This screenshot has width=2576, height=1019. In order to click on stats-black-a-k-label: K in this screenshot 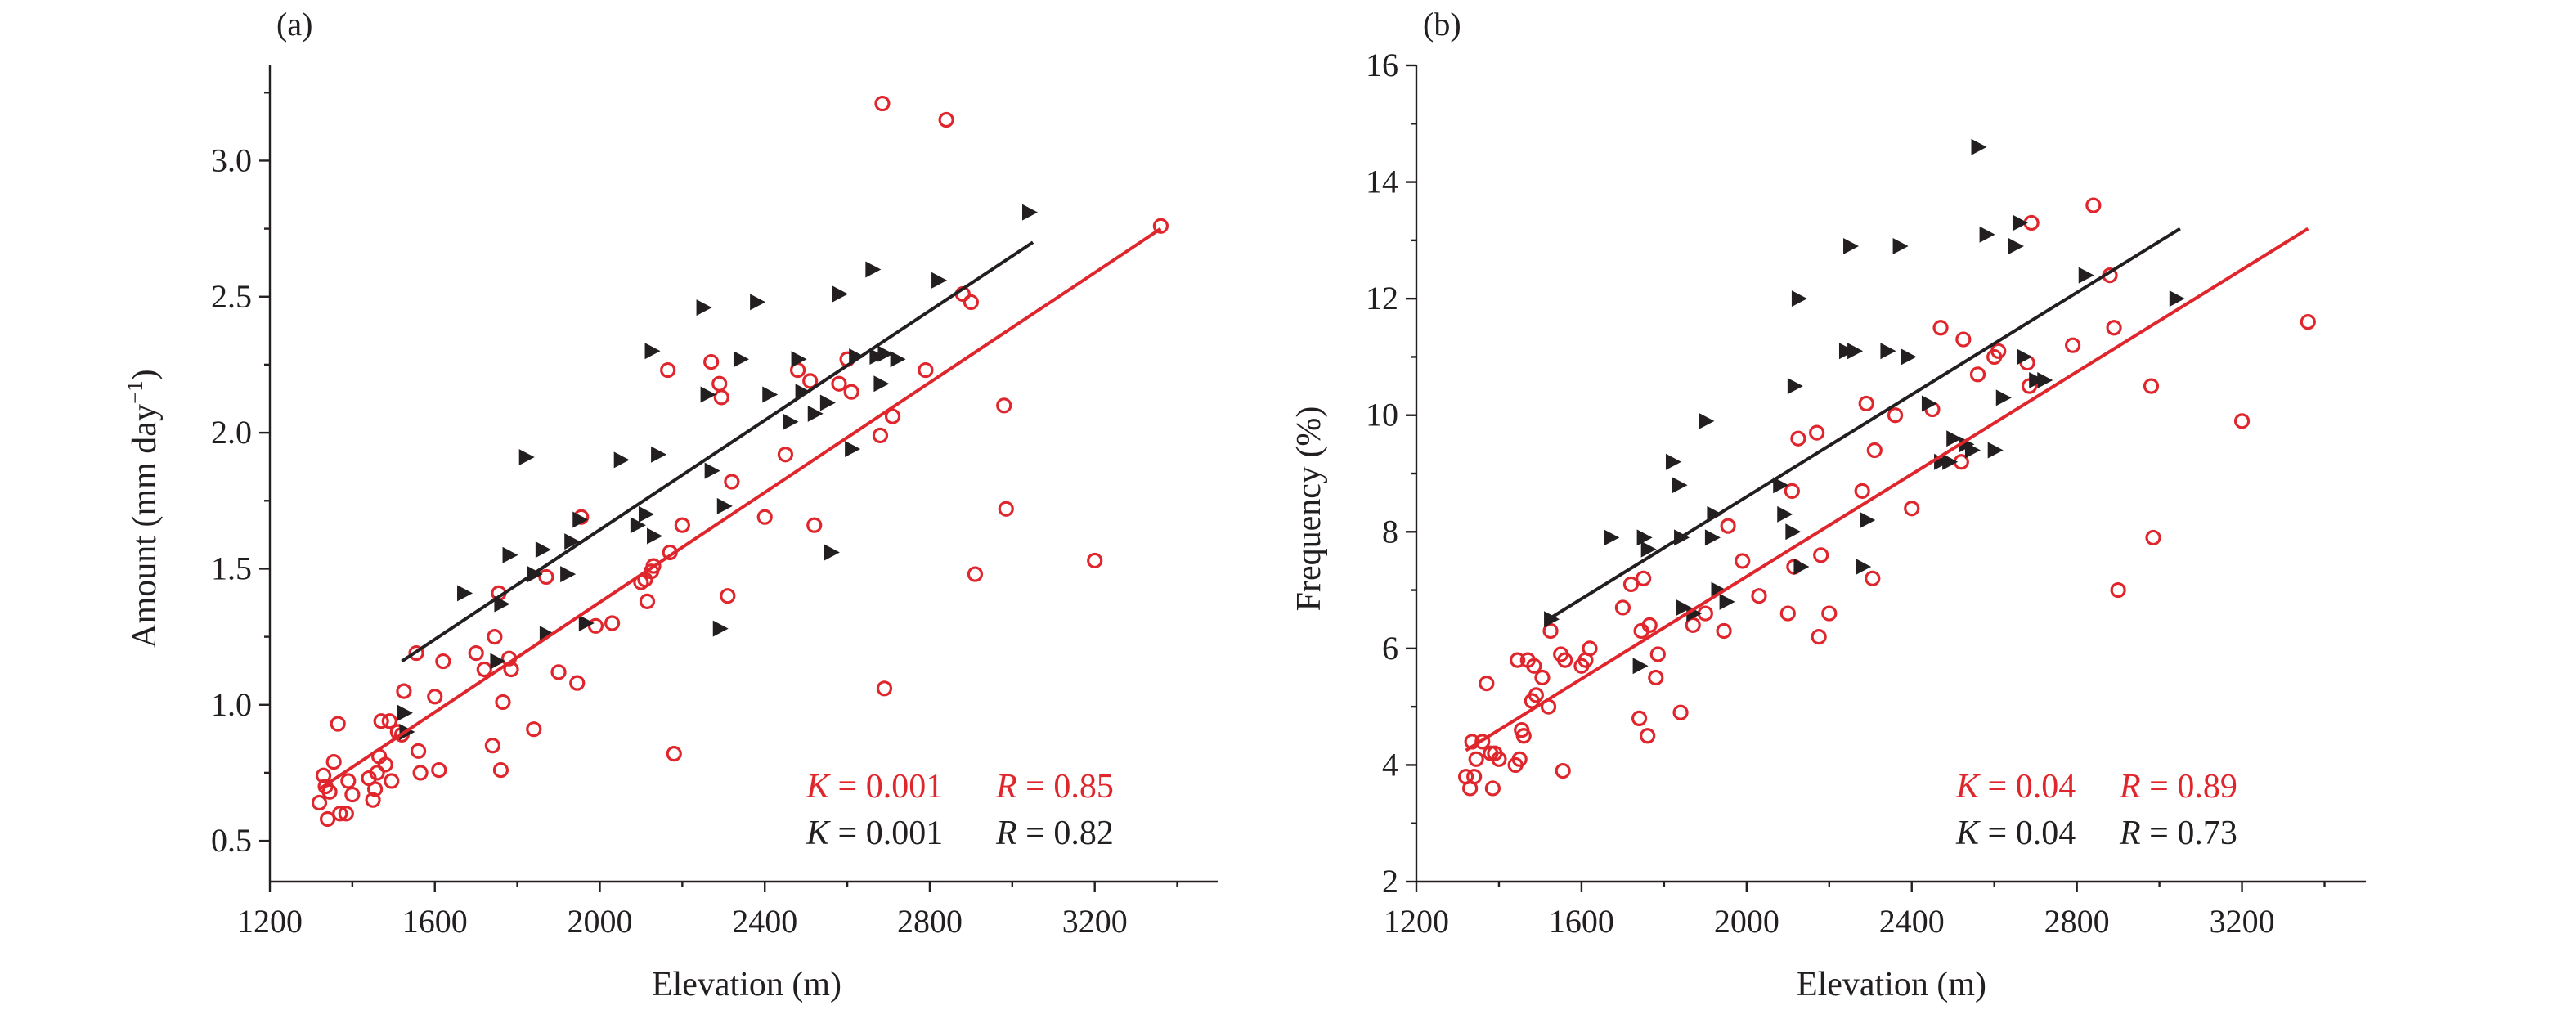, I will do `click(818, 833)`.